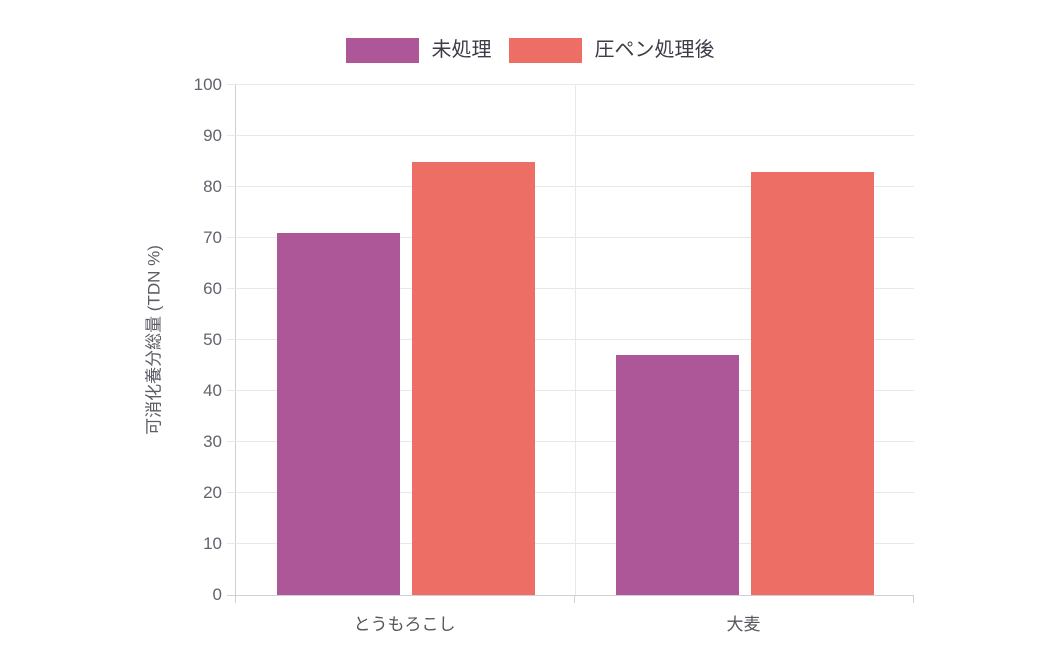 Image resolution: width=1060 pixels, height=656 pixels. I want to click on y-tick-label: 40, so click(212, 390).